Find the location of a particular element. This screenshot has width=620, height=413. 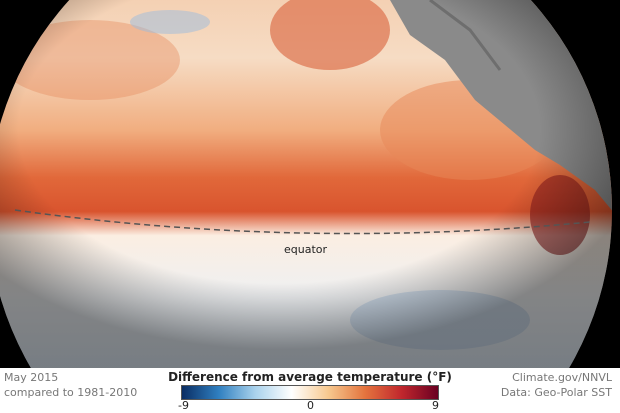

equator-line is located at coordinates (302, 222).